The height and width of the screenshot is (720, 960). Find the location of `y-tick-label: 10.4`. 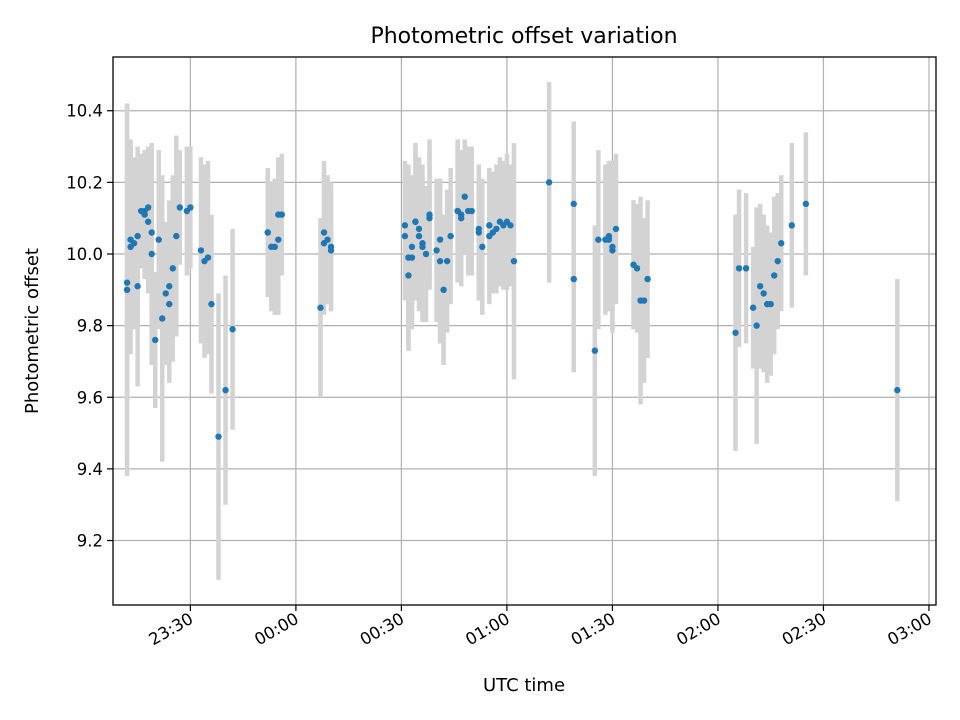

y-tick-label: 10.4 is located at coordinates (84, 111).